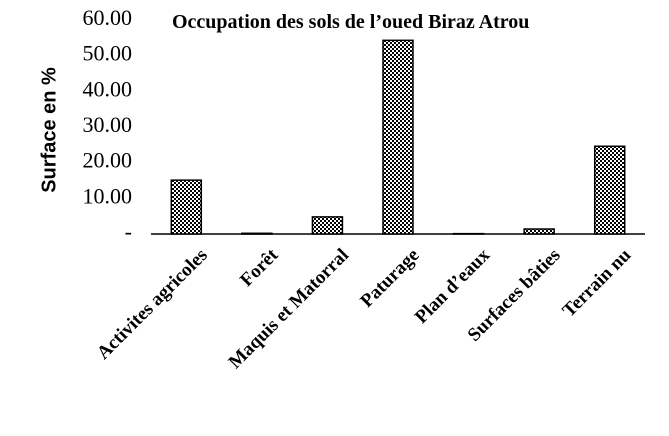 The height and width of the screenshot is (436, 669). What do you see at coordinates (152, 304) in the screenshot?
I see `x-tick-label: Activites agricoles` at bounding box center [152, 304].